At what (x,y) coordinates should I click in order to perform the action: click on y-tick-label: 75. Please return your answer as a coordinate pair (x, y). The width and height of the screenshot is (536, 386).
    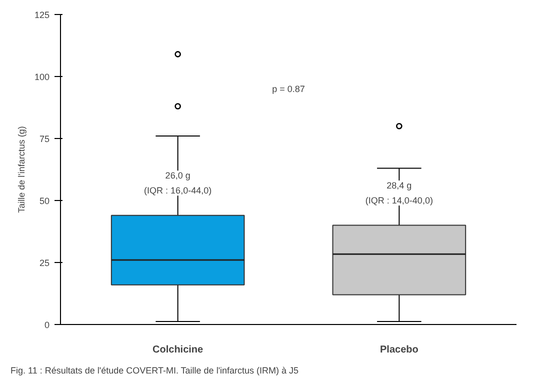
    Looking at the image, I should click on (44, 139).